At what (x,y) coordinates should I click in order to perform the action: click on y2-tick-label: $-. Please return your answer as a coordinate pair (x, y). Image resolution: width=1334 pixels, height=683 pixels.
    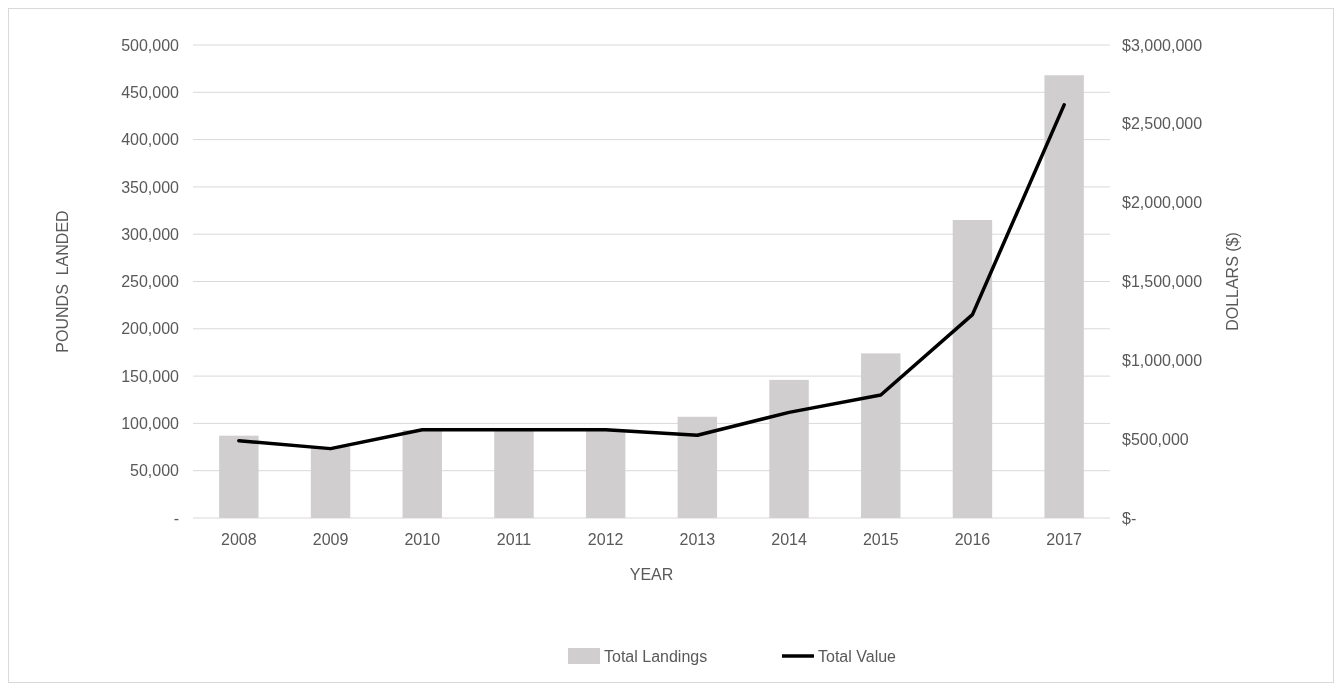
    Looking at the image, I should click on (1129, 518).